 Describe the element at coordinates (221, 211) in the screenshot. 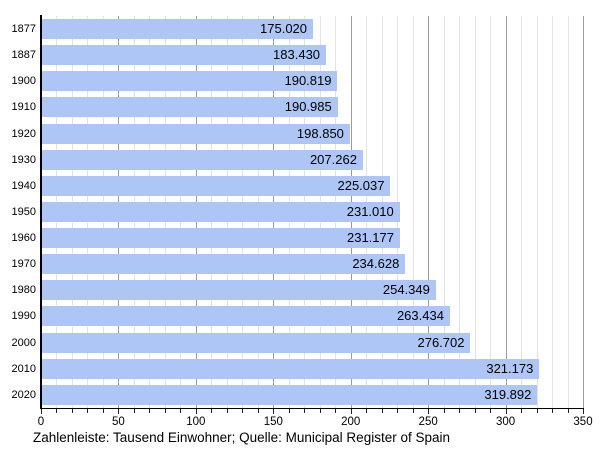

I see `bar: 231.010` at that location.